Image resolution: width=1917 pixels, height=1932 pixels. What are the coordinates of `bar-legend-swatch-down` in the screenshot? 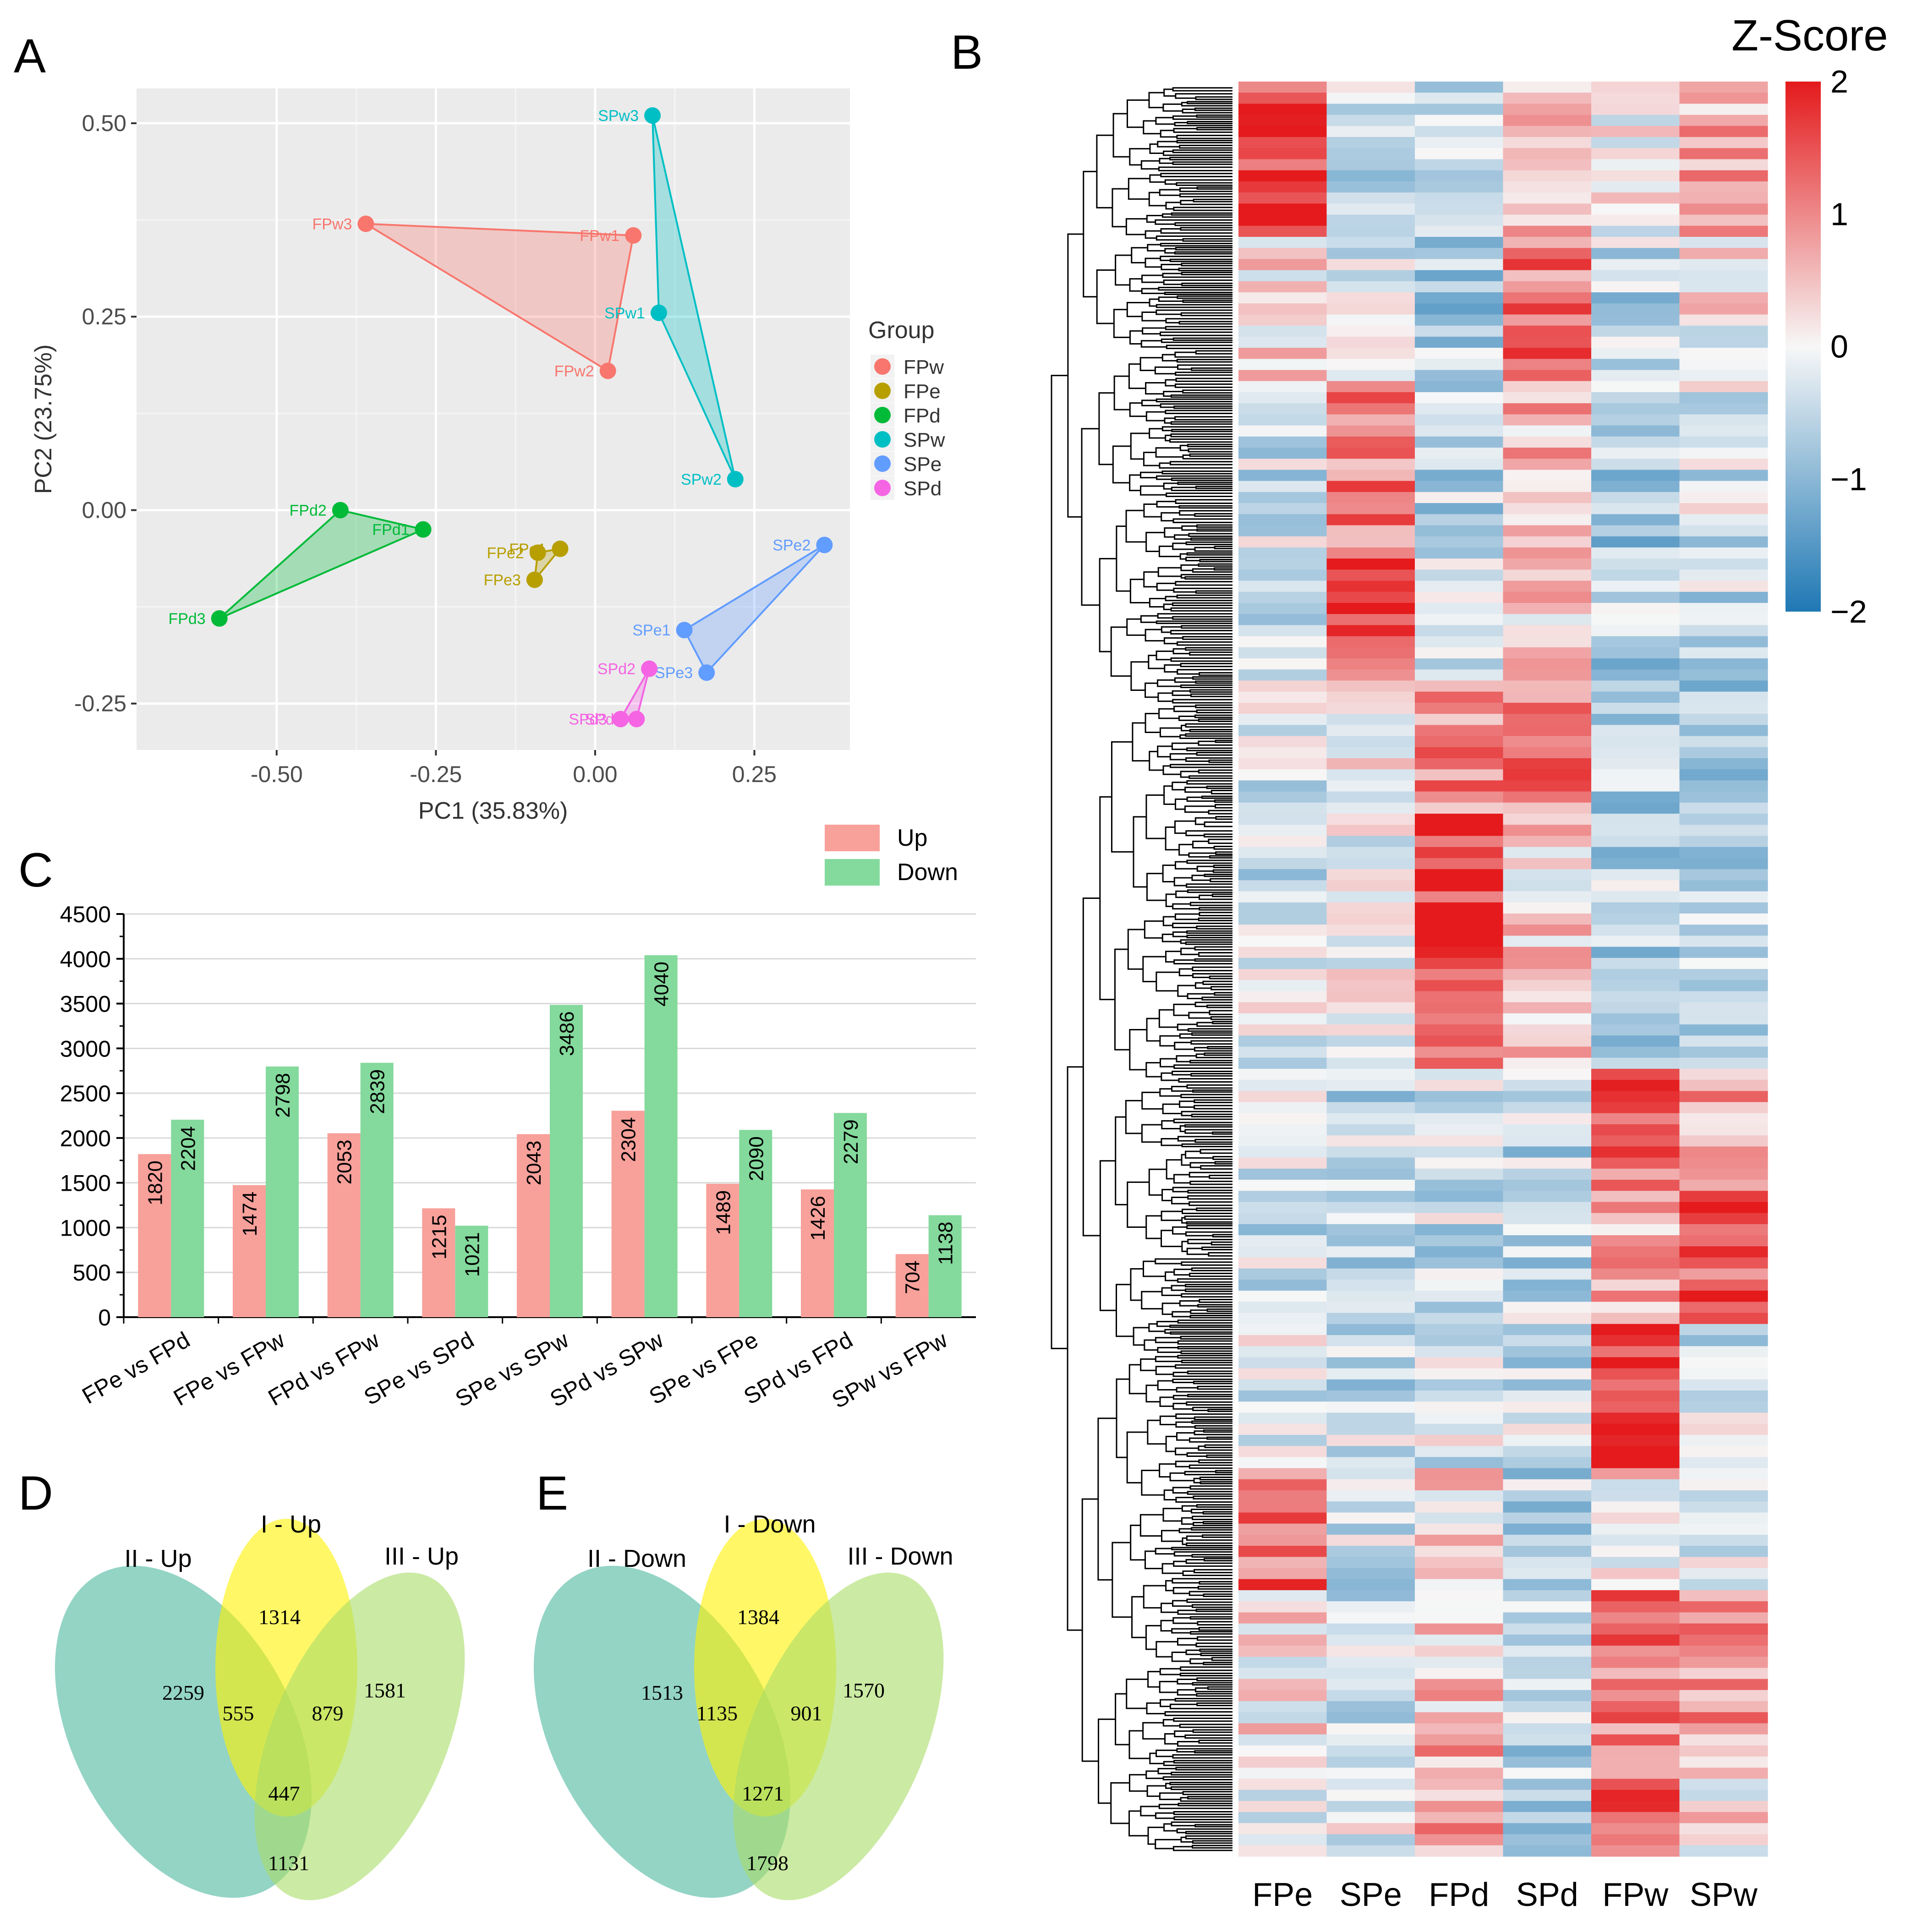 It's located at (852, 872).